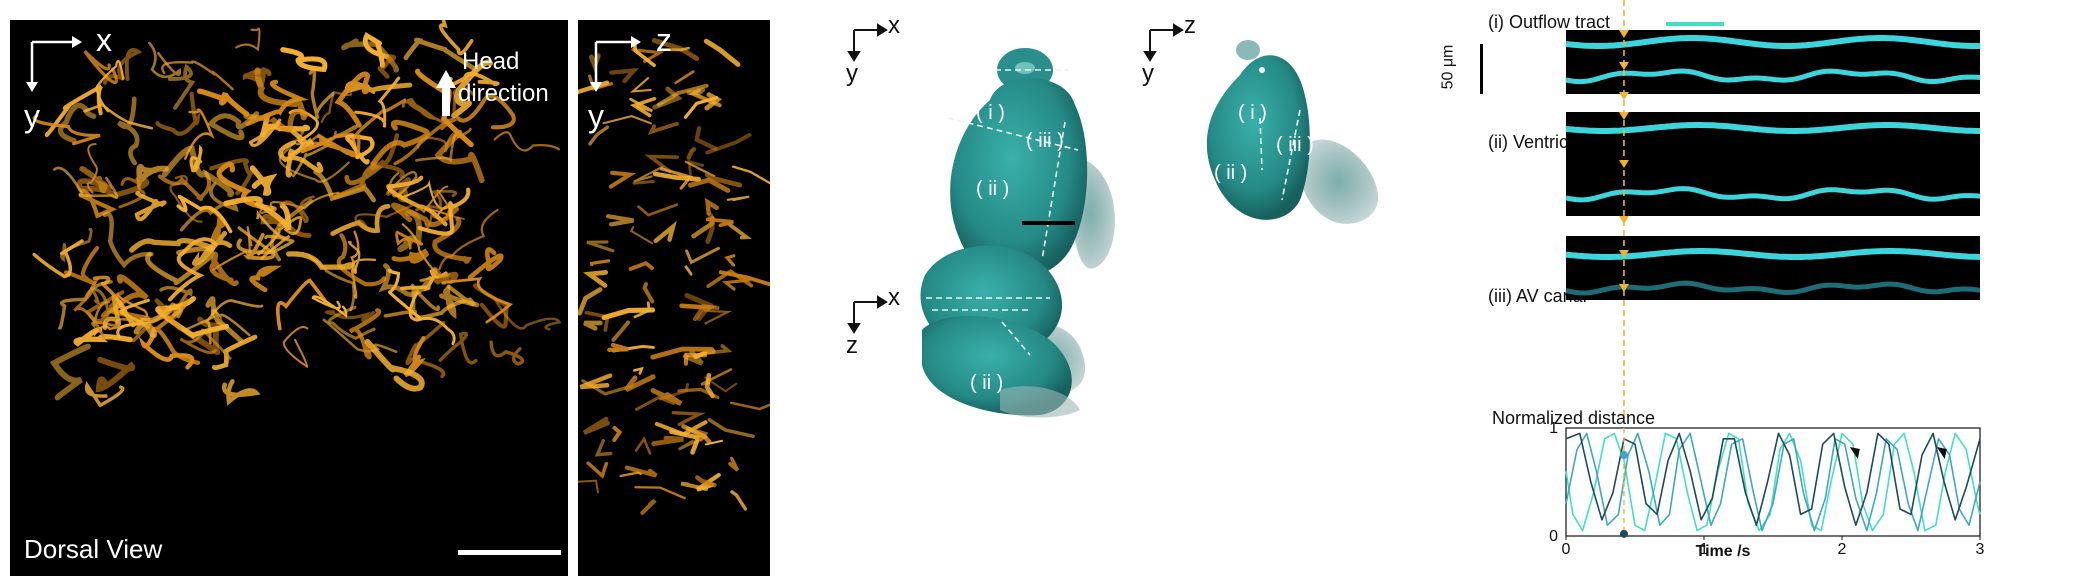  I want to click on x-axis-label: Time /s, so click(1723, 551).